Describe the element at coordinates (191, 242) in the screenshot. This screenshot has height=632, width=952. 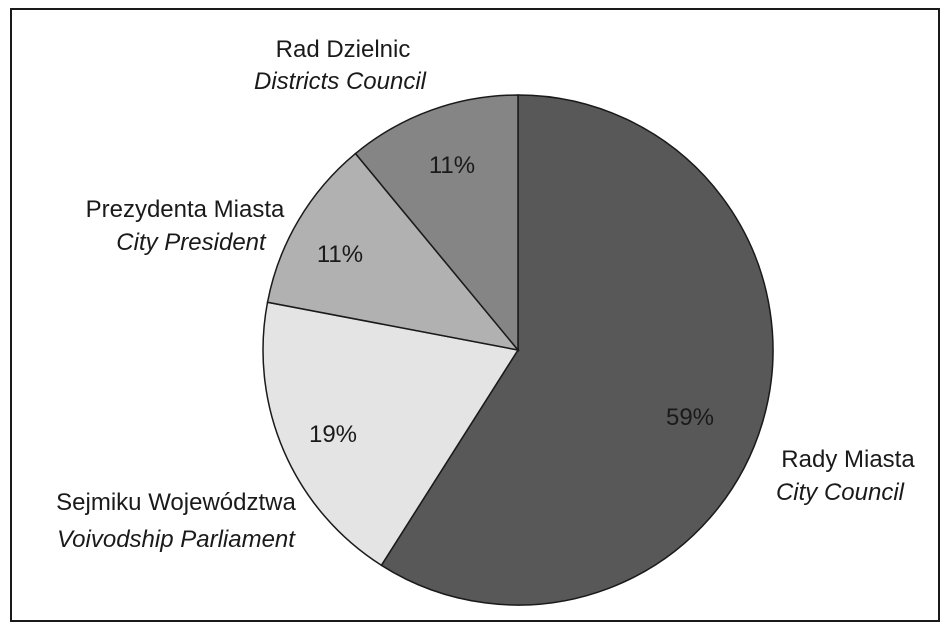
I see `slice-label-en-city-president: City President` at that location.